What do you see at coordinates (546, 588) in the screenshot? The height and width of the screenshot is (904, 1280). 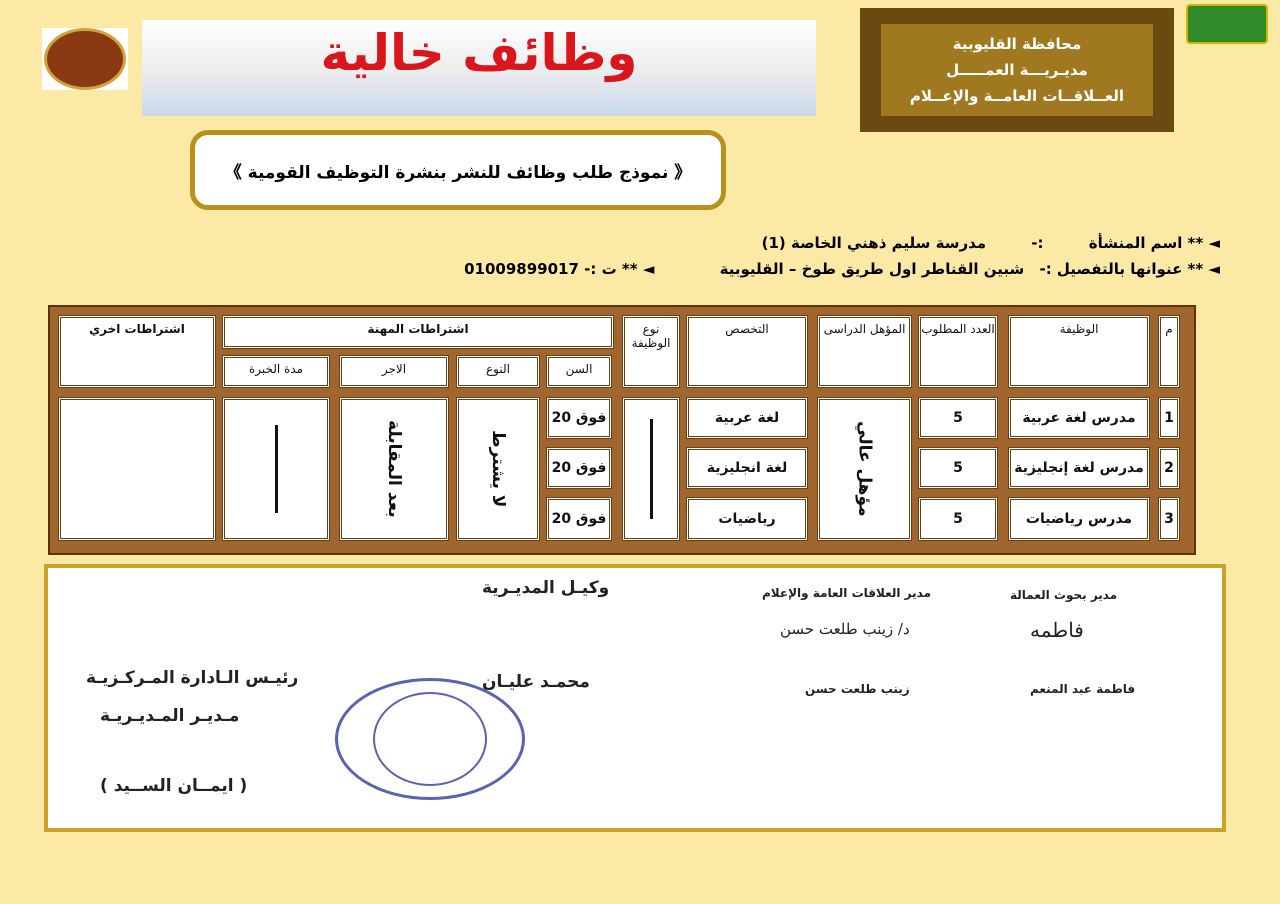 I see `deputy-title: وكيـل المديـرية` at bounding box center [546, 588].